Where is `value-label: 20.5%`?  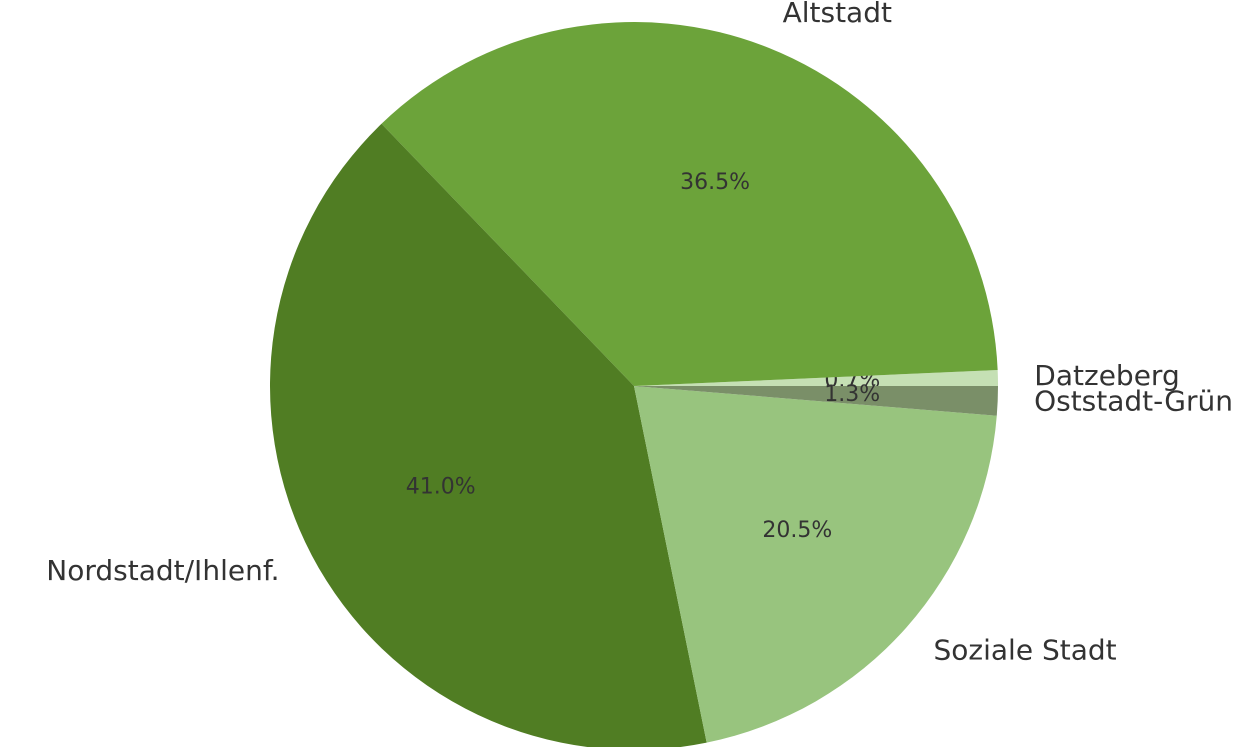 value-label: 20.5% is located at coordinates (797, 530).